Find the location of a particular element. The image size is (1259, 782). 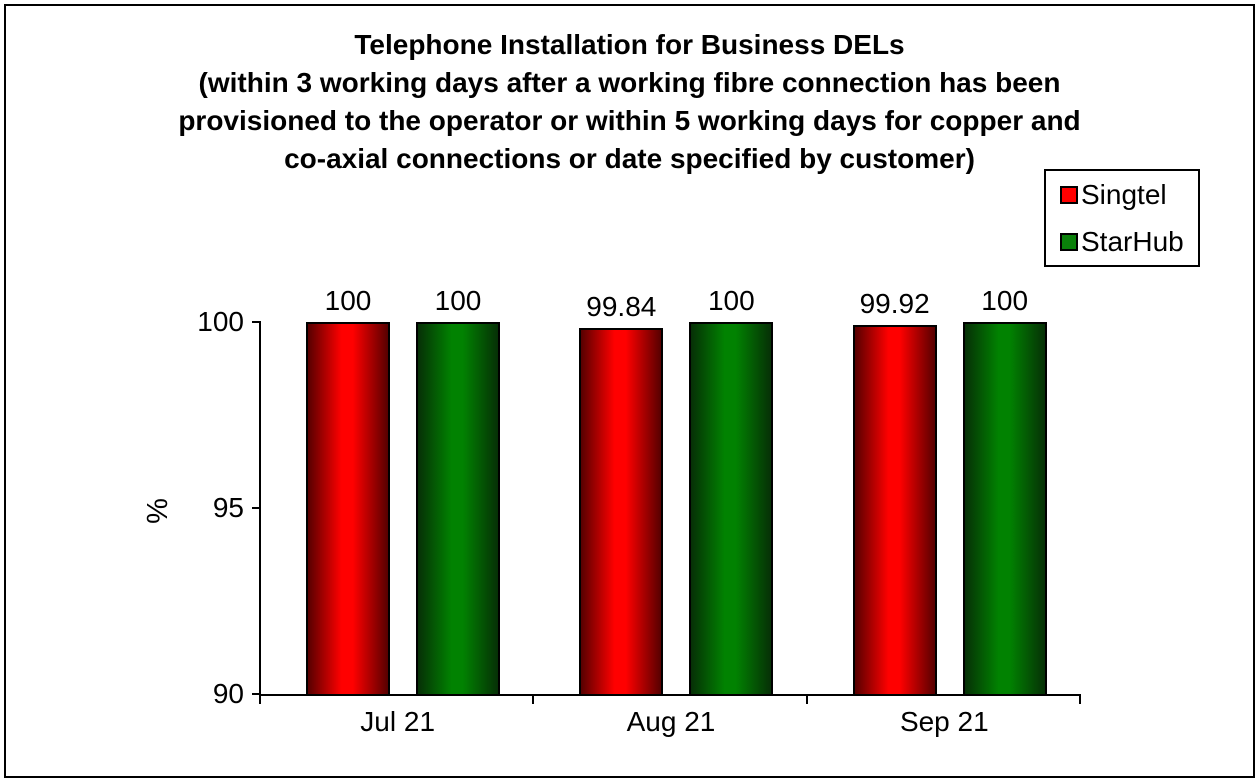

bar-value-label-starhub-sep-21: 100 is located at coordinates (1005, 300).